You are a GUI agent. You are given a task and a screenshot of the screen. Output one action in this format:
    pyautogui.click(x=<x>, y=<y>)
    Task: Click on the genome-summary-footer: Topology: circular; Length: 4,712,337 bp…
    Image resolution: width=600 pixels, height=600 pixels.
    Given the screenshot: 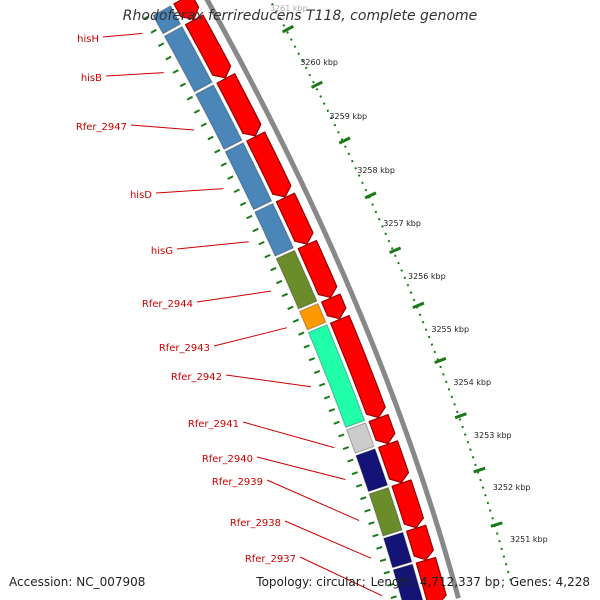 What is the action you would take?
    pyautogui.click(x=423, y=582)
    